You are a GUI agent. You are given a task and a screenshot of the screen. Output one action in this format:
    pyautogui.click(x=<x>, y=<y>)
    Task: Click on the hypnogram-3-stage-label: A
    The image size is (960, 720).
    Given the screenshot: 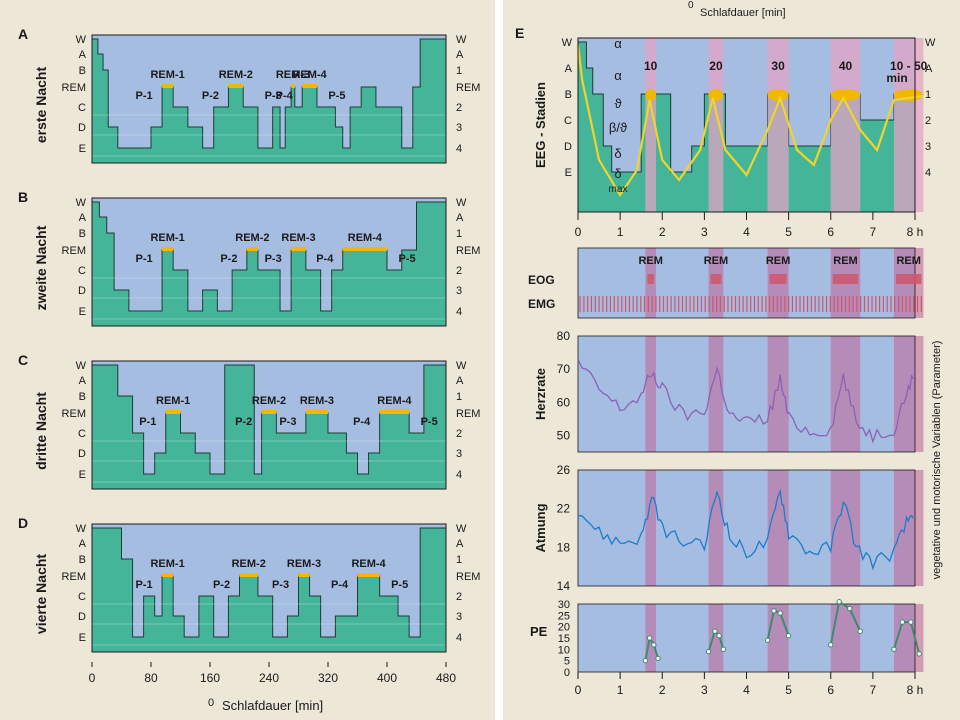 What is the action you would take?
    pyautogui.click(x=83, y=381)
    